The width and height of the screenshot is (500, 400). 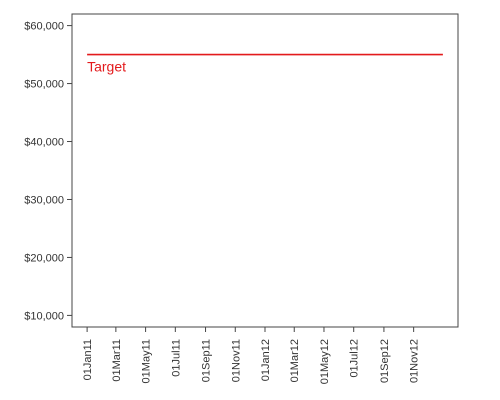 What do you see at coordinates (325, 361) in the screenshot?
I see `x-tick-label: 01May12` at bounding box center [325, 361].